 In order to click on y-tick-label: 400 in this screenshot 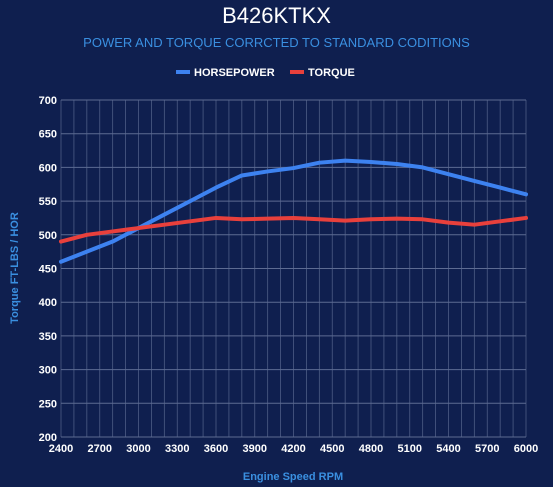, I will do `click(48, 303)`.